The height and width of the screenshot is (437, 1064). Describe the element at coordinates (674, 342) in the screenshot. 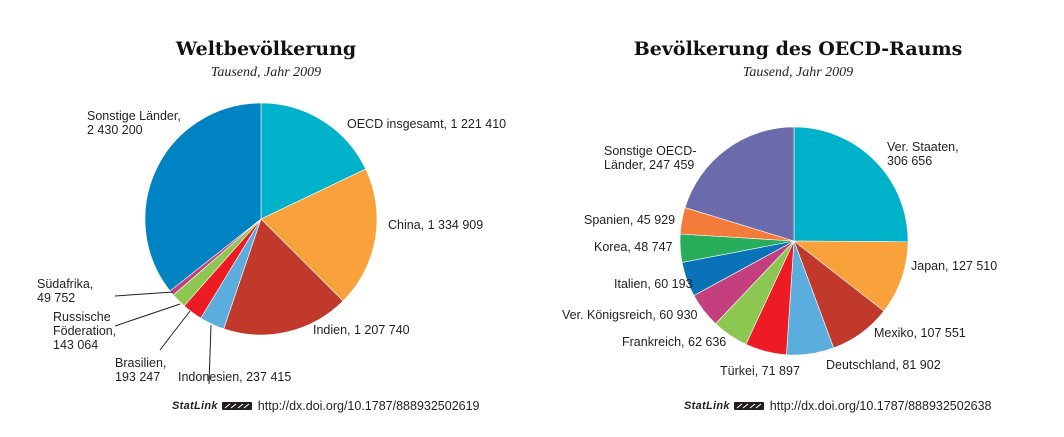

I see `data-label-frankreich: Frankreich, 62 636` at that location.